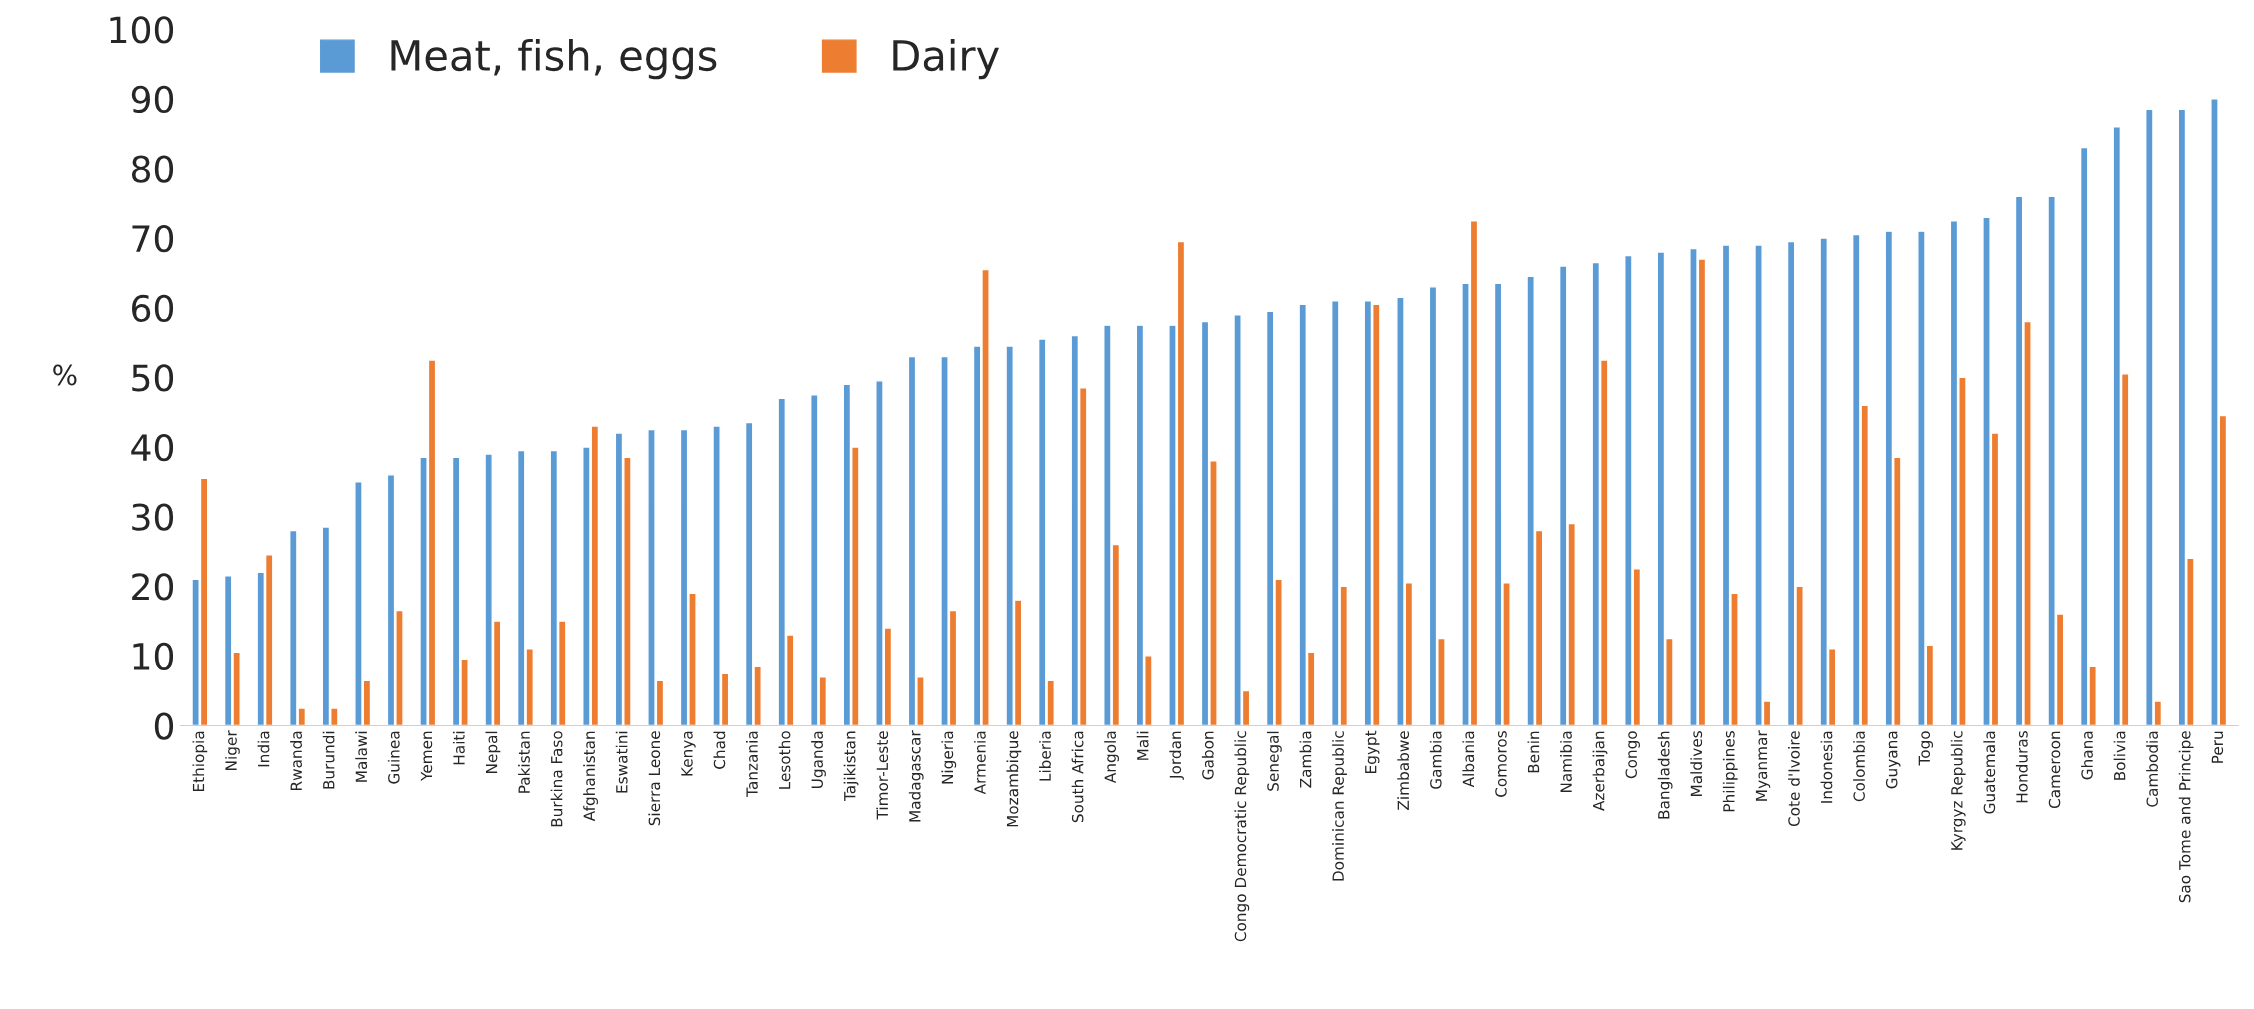 This screenshot has width=2254, height=1009. I want to click on x-tick-label: Madagascar, so click(916, 776).